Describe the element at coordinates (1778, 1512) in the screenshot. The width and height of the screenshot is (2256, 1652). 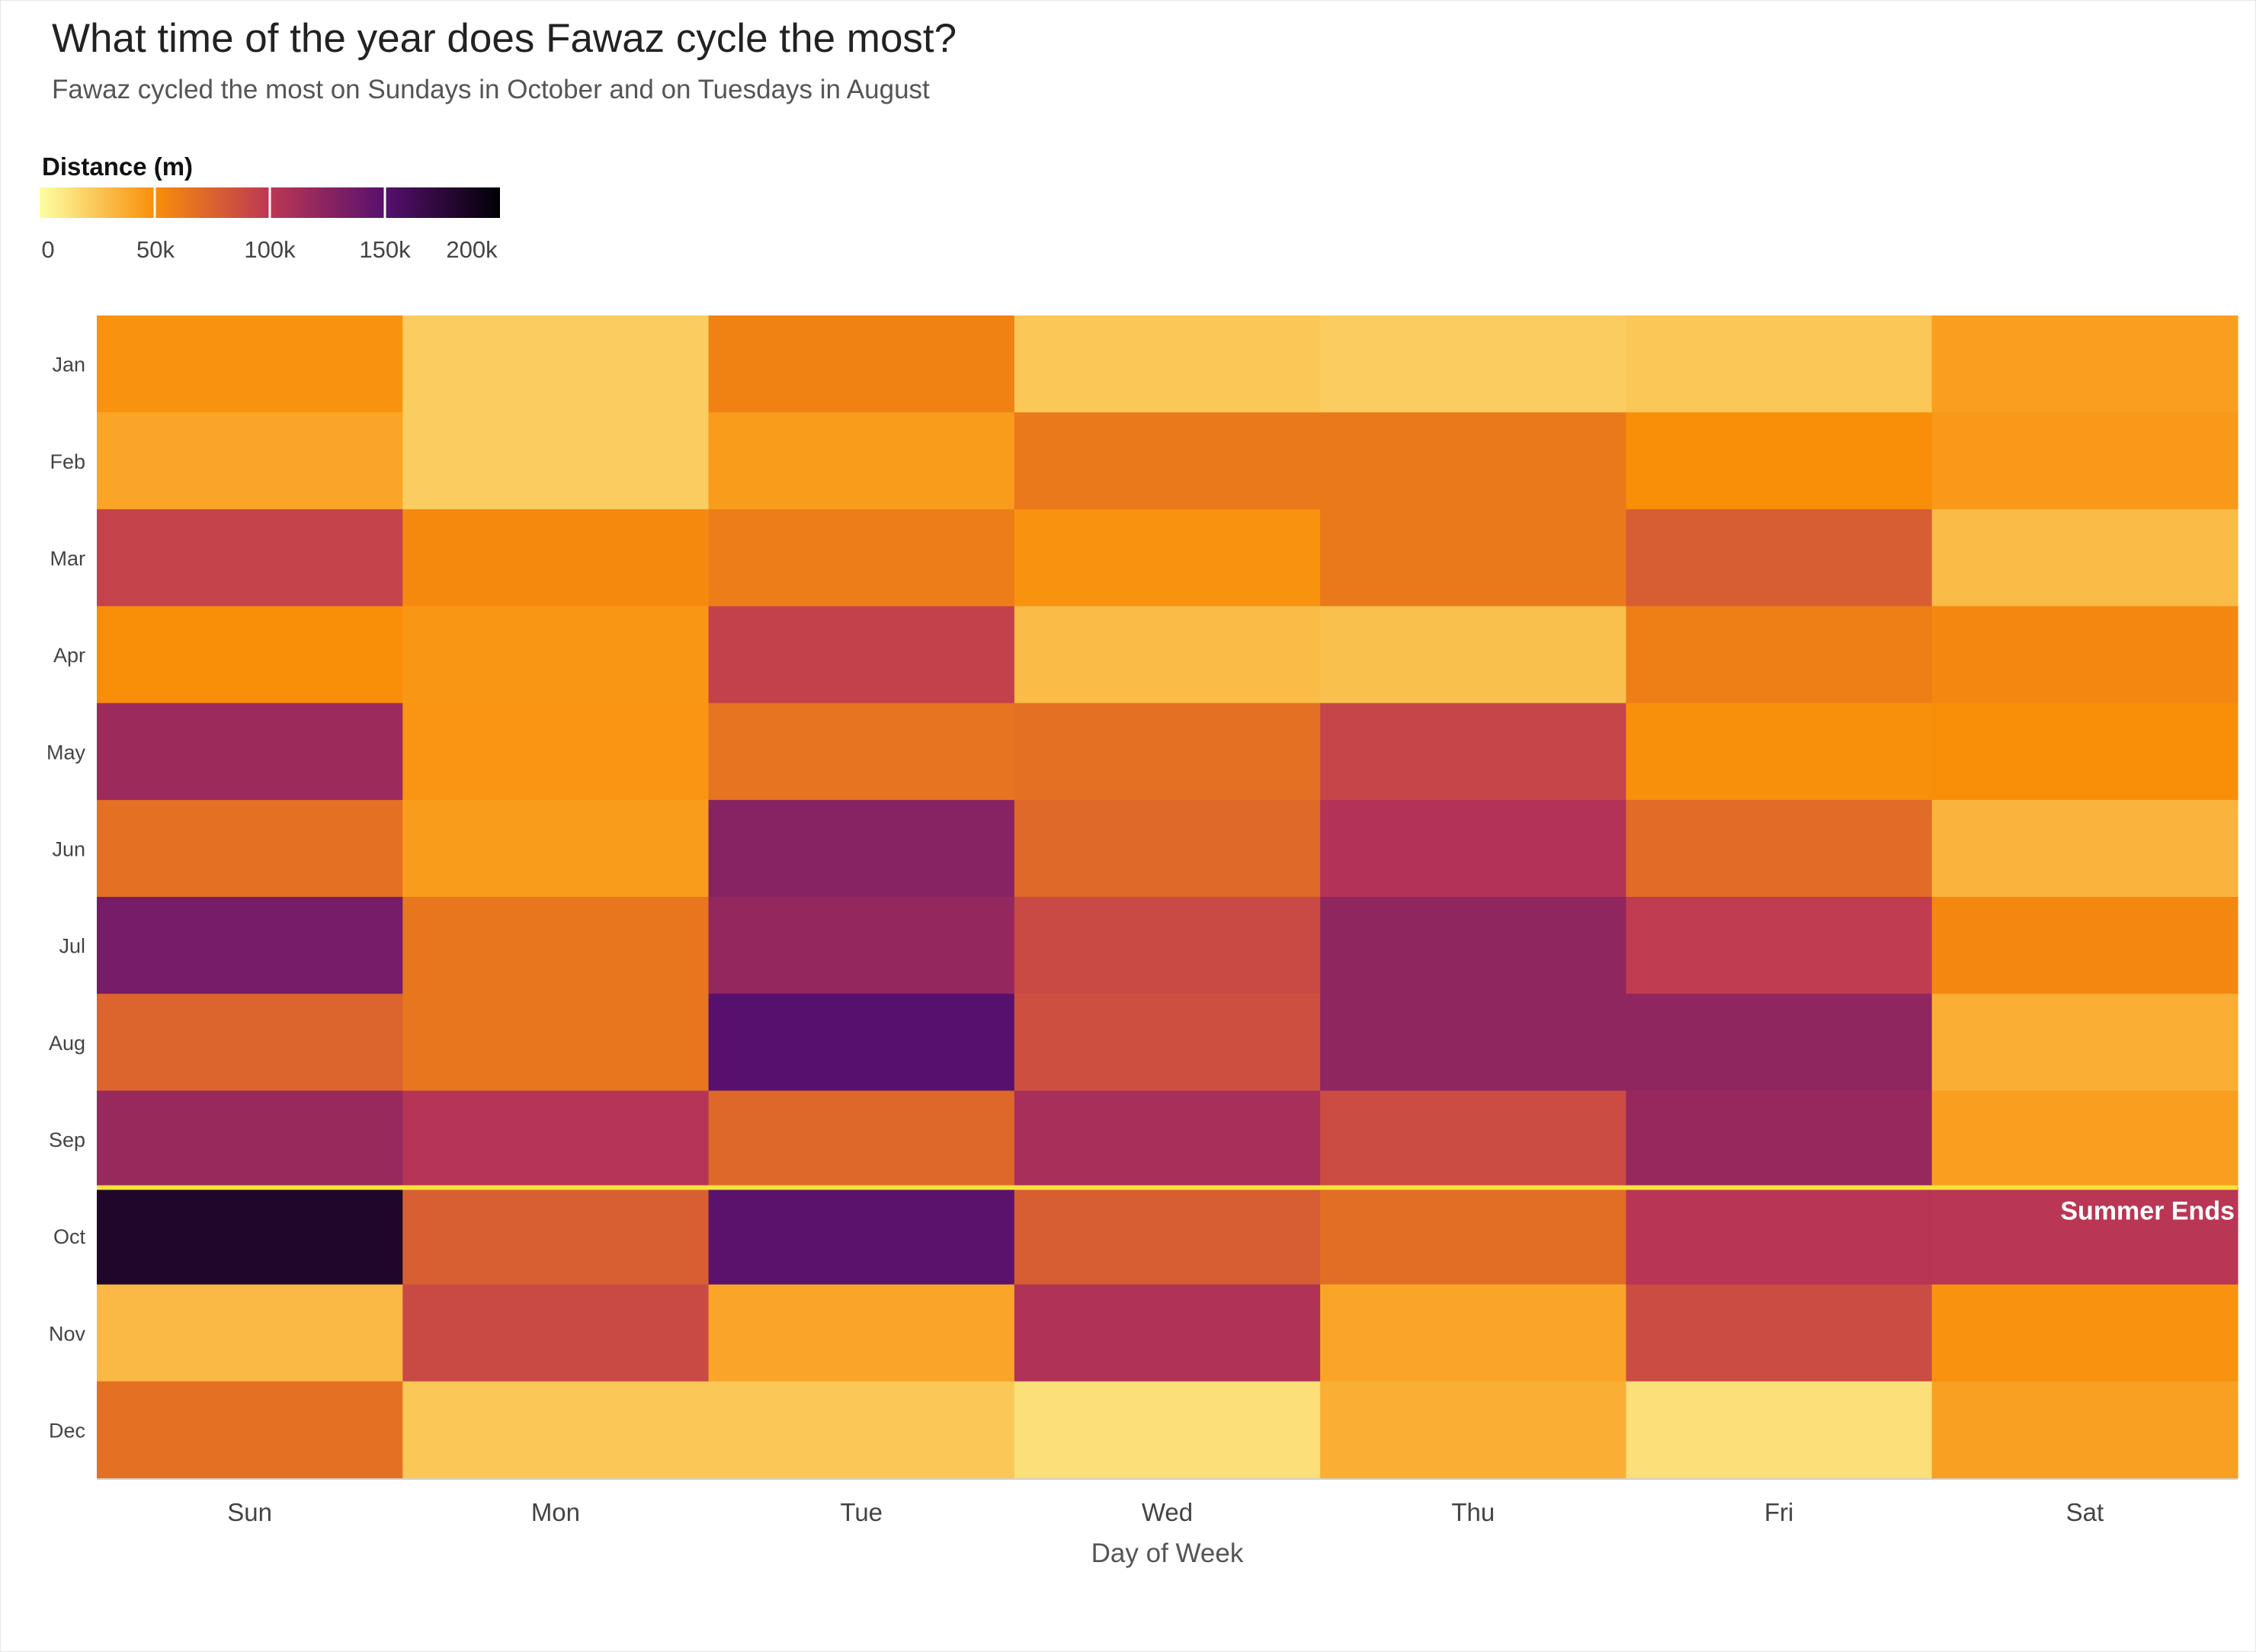
I see `x-tick-label: Fri` at that location.